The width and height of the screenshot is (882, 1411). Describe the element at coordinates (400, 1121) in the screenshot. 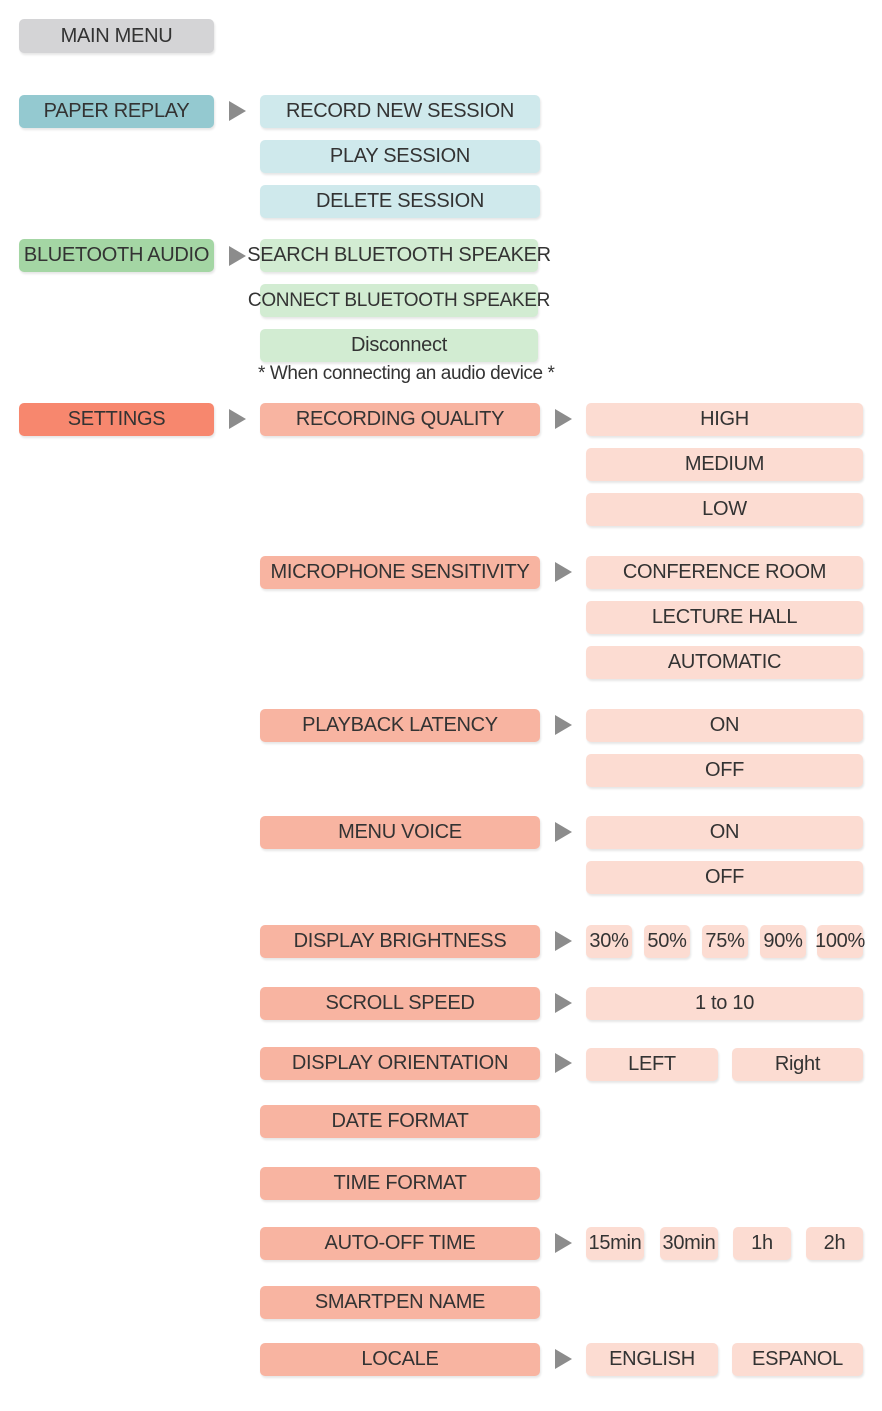

I see `date-format-button: DATE FORMAT` at that location.